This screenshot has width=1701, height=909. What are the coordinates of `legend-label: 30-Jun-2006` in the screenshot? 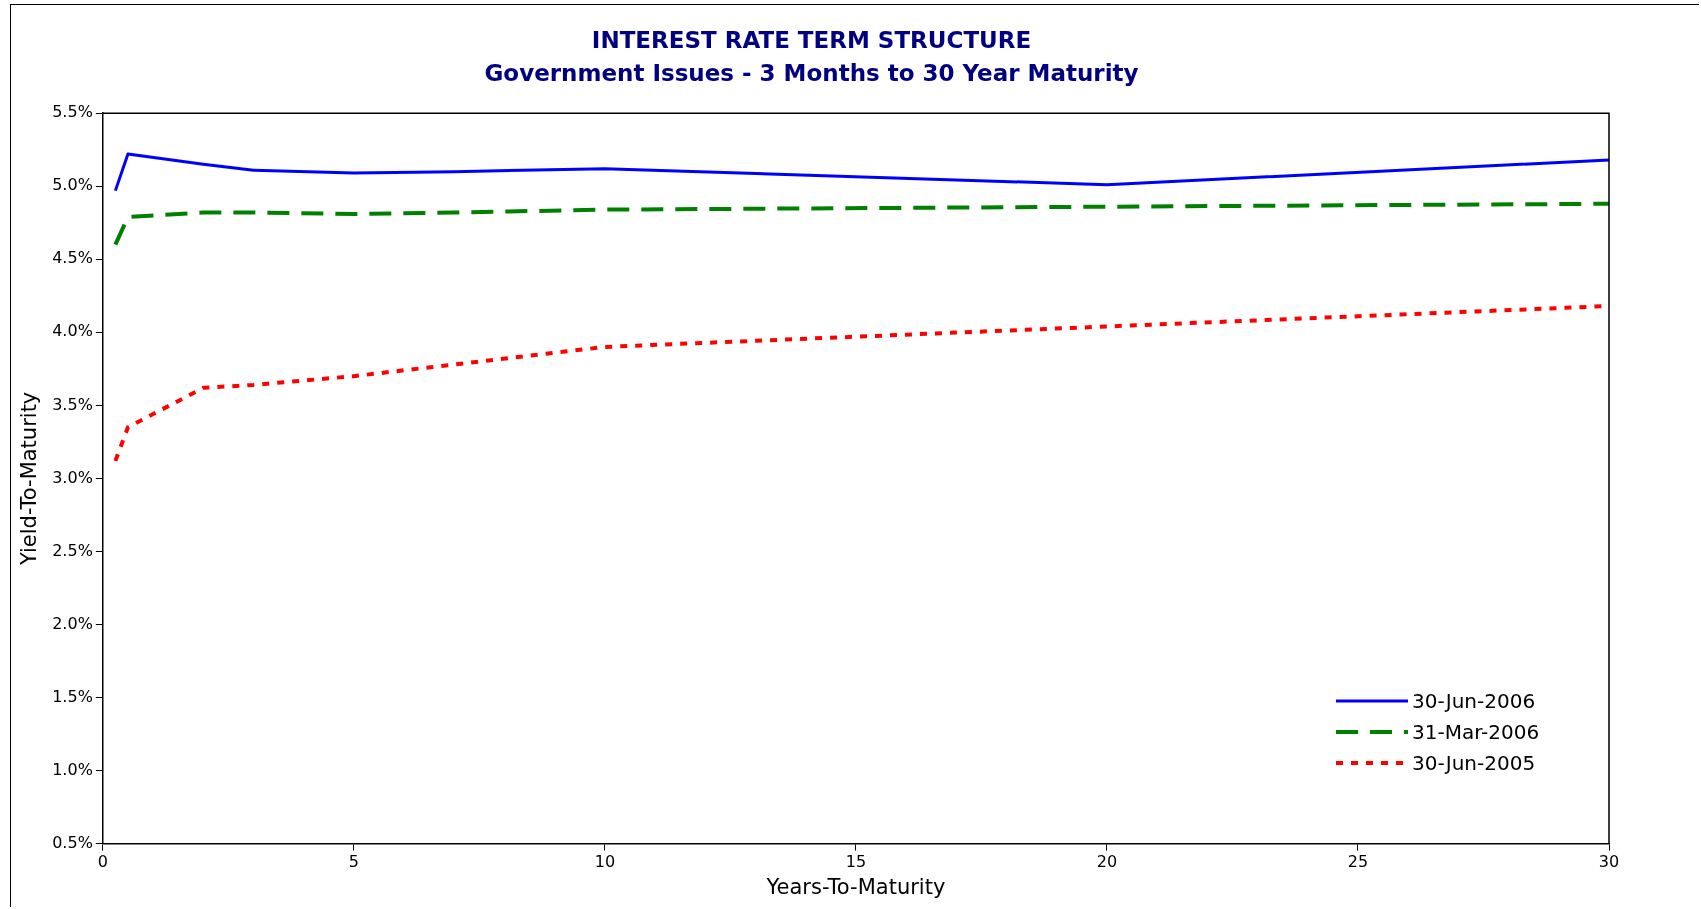 It's located at (1474, 701).